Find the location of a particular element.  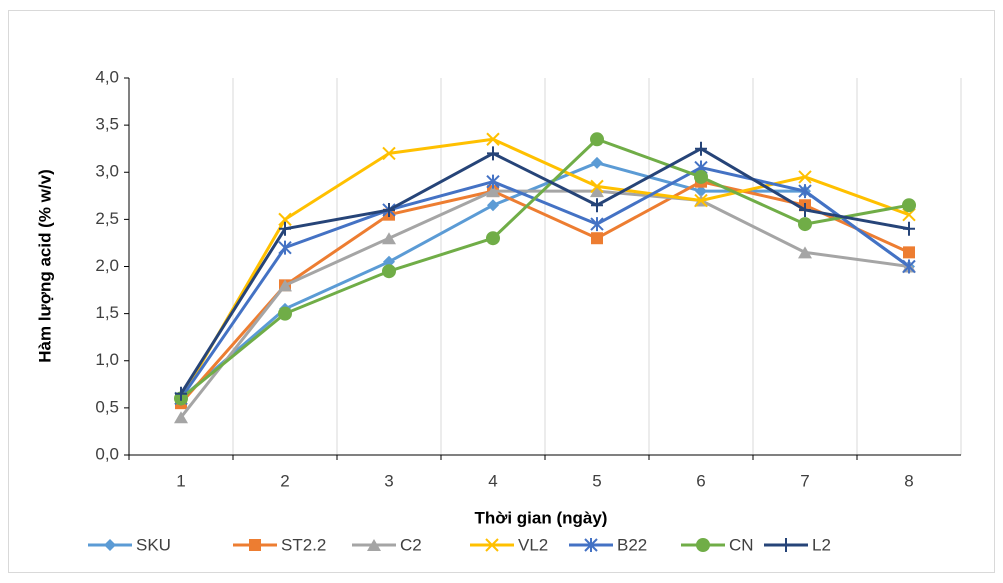

x-tick-label: 7 is located at coordinates (804, 480).